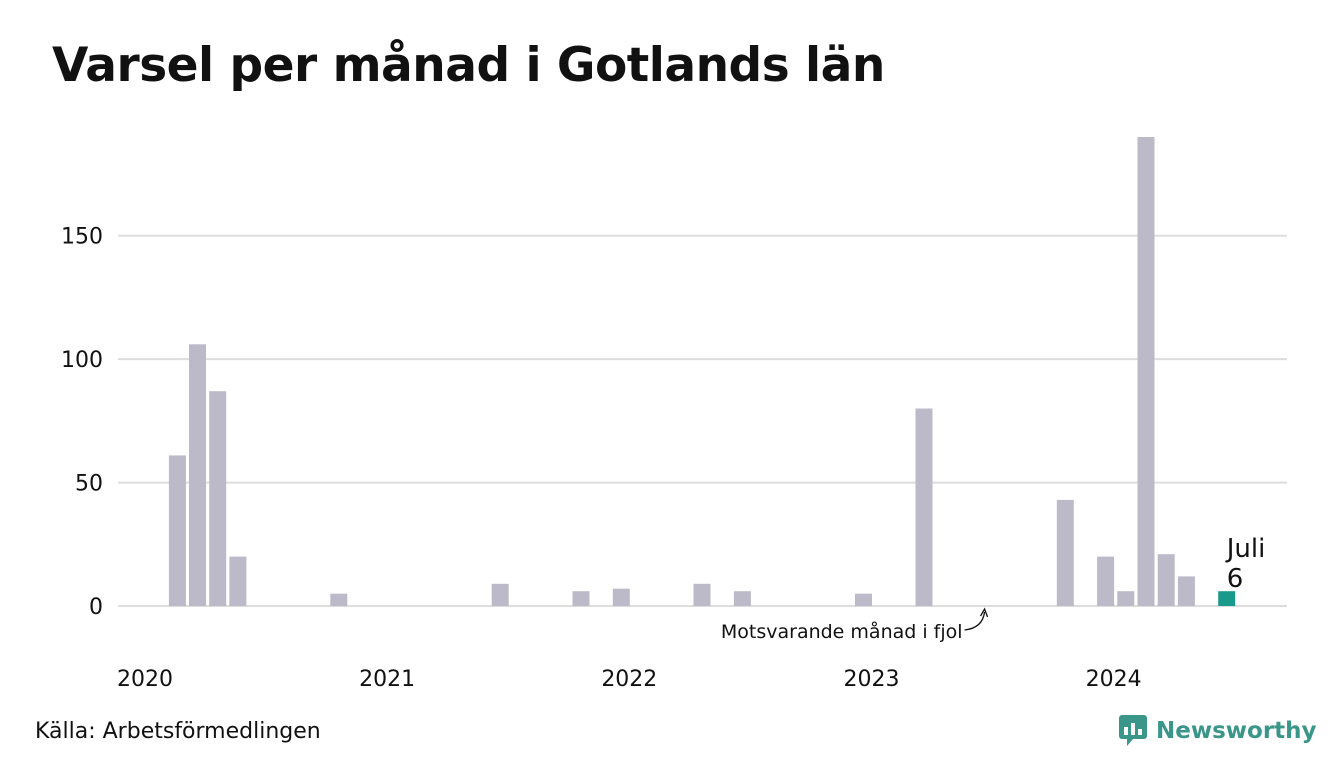  I want to click on annotation-text: Motsvarande månad i fjol, so click(842, 631).